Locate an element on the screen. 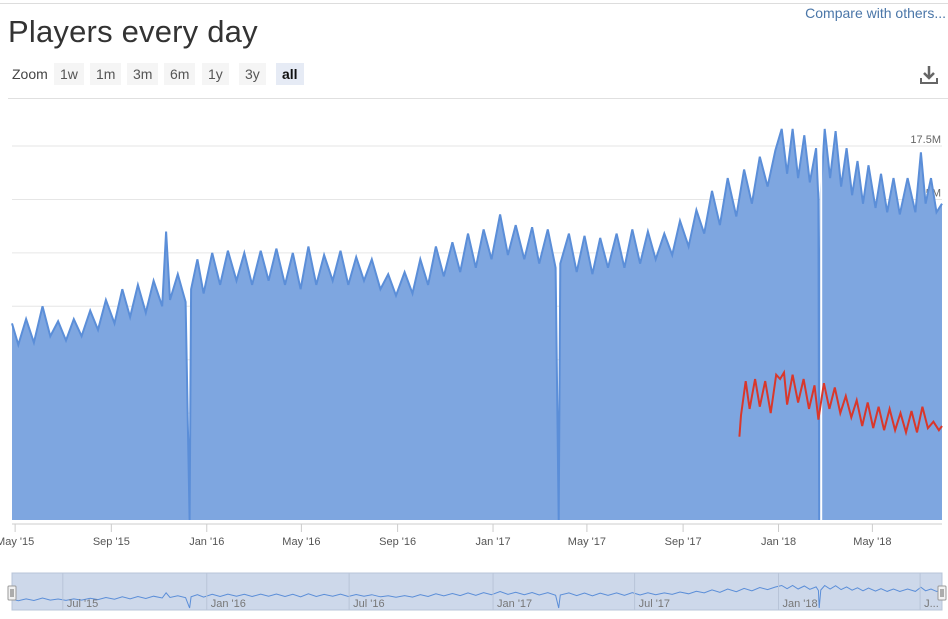 The image size is (948, 619). zoom-3m-button: 3m is located at coordinates (143, 74).